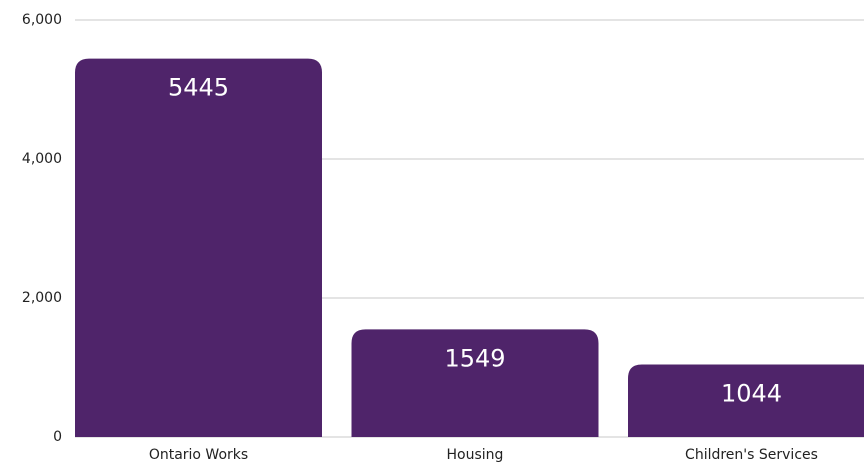 The height and width of the screenshot is (463, 864). What do you see at coordinates (198, 88) in the screenshot?
I see `data-label: 5445` at bounding box center [198, 88].